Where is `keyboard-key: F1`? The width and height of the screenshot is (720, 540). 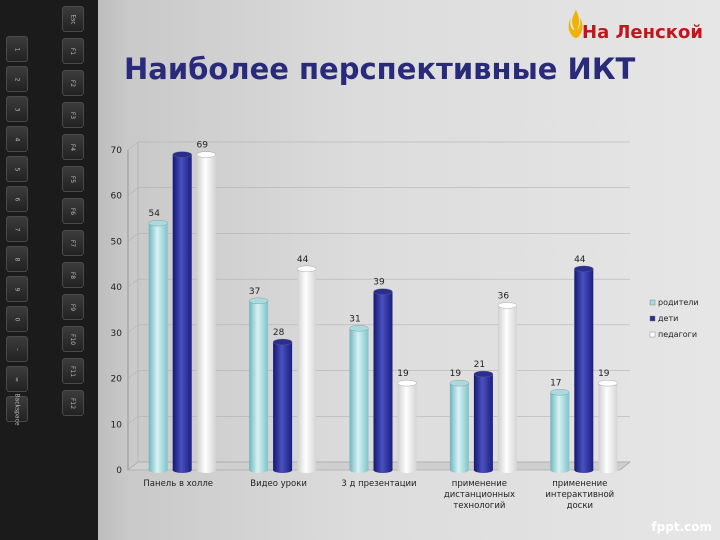 keyboard-key: F1 is located at coordinates (73, 51).